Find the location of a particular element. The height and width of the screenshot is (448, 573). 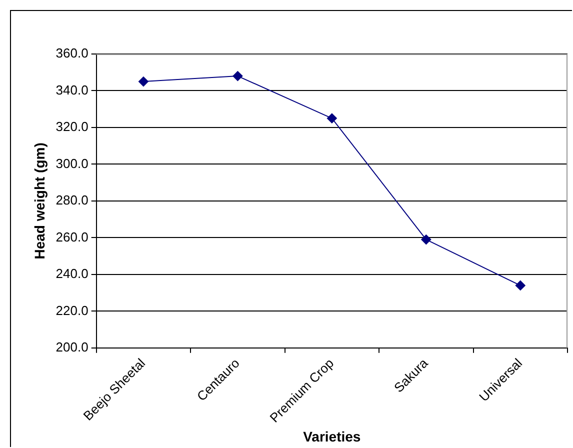

y-tick-label: 240.0 is located at coordinates (72, 274).